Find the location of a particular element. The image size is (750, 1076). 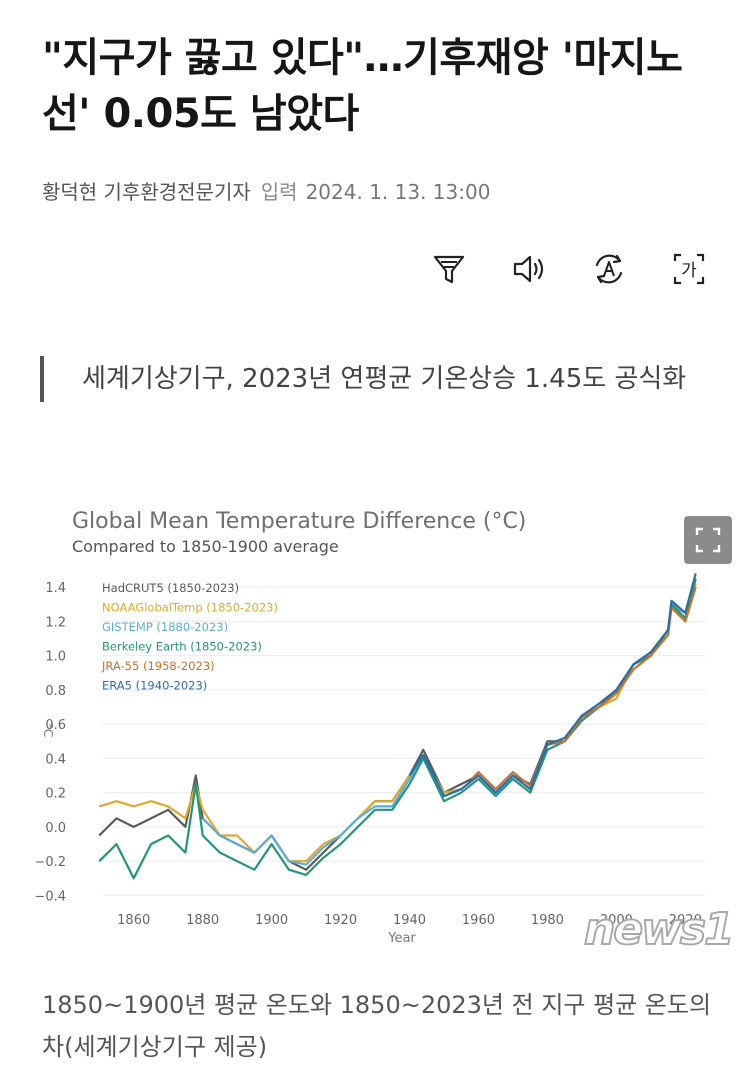

y-tick-label: 0.0 is located at coordinates (55, 828).